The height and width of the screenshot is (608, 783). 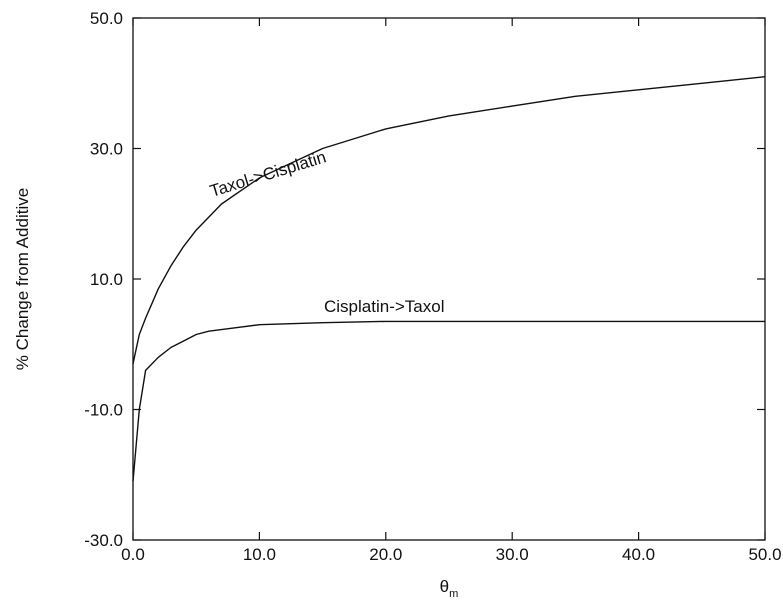 I want to click on y-tick-label-0: -30.0, so click(x=103, y=540).